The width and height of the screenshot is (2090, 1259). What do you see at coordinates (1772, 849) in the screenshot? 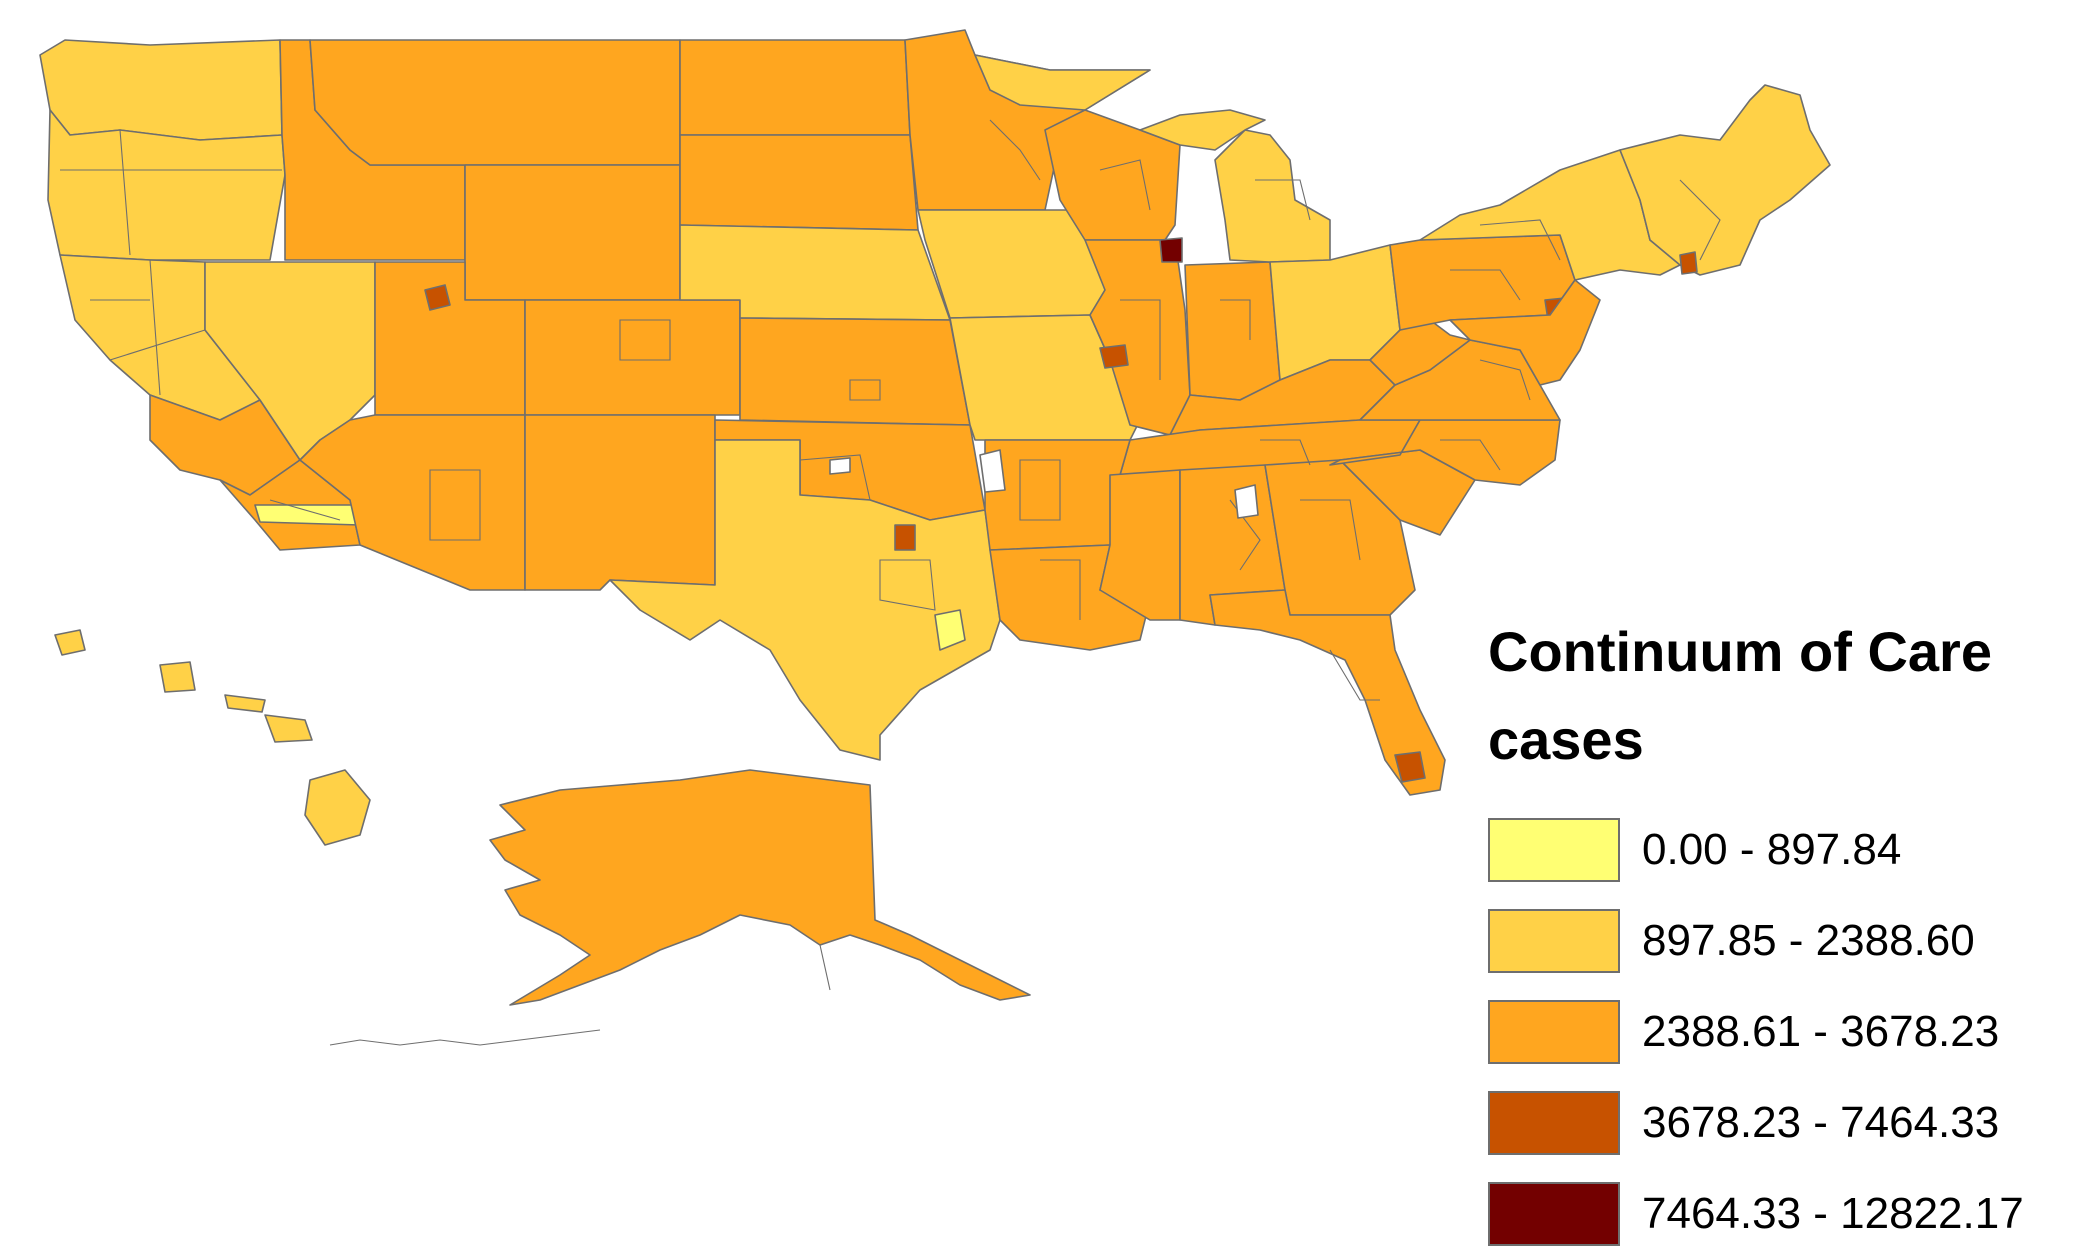
I see `legend-label-0: 0.00 - 897.84` at bounding box center [1772, 849].